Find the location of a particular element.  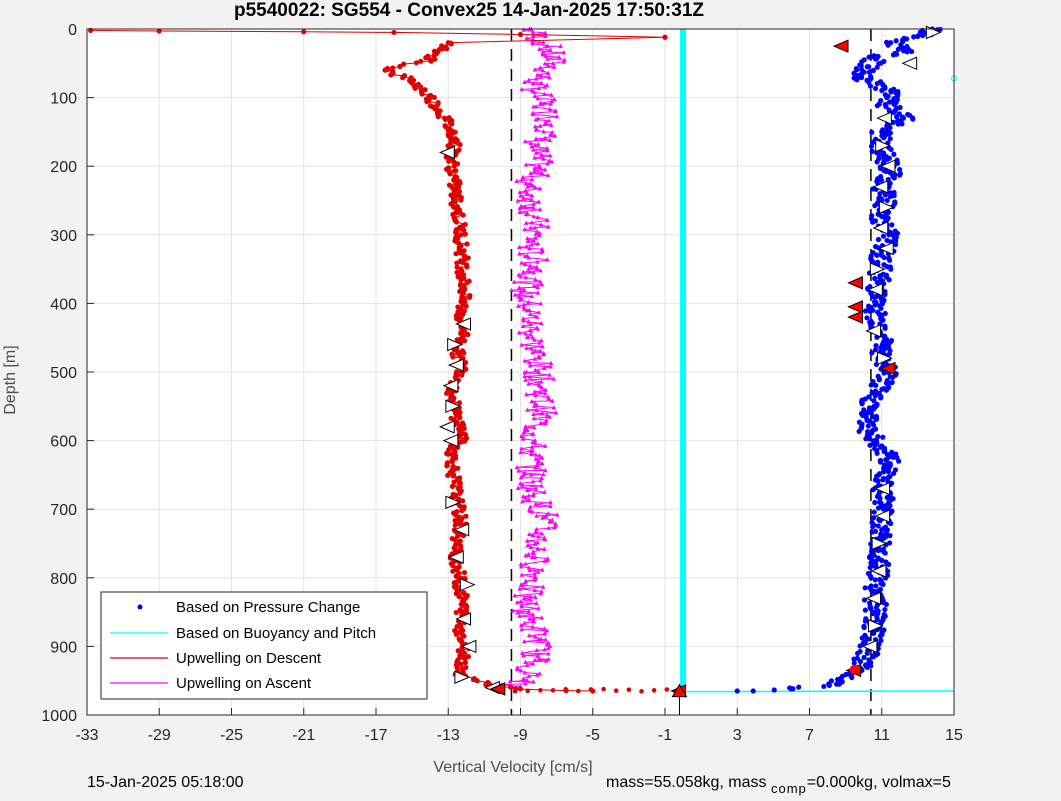

legend-item: Upwelling on Descent is located at coordinates (216, 658).